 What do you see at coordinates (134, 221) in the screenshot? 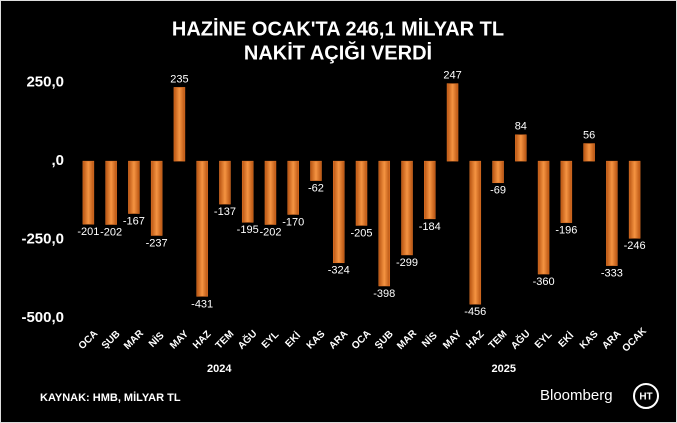
I see `value-label: -167` at bounding box center [134, 221].